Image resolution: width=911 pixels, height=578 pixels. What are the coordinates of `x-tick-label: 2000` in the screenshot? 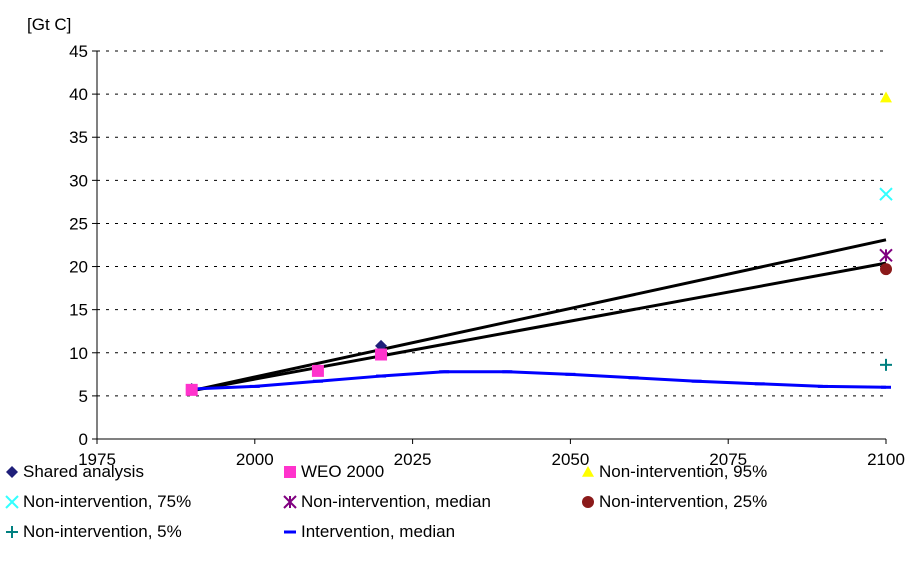 It's located at (255, 459).